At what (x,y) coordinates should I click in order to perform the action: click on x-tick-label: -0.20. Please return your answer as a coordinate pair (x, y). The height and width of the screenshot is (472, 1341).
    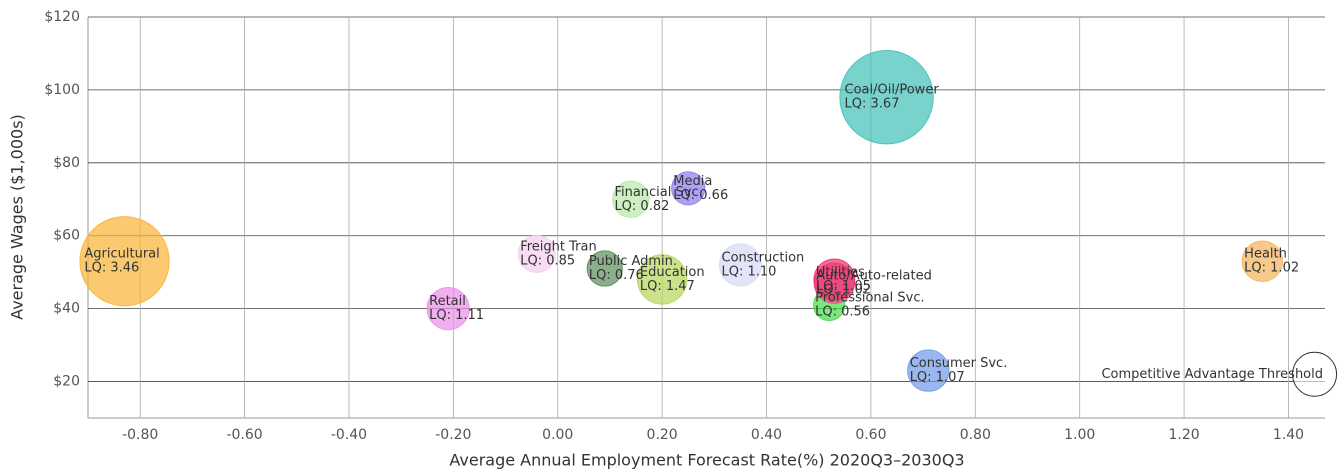
    Looking at the image, I should click on (453, 435).